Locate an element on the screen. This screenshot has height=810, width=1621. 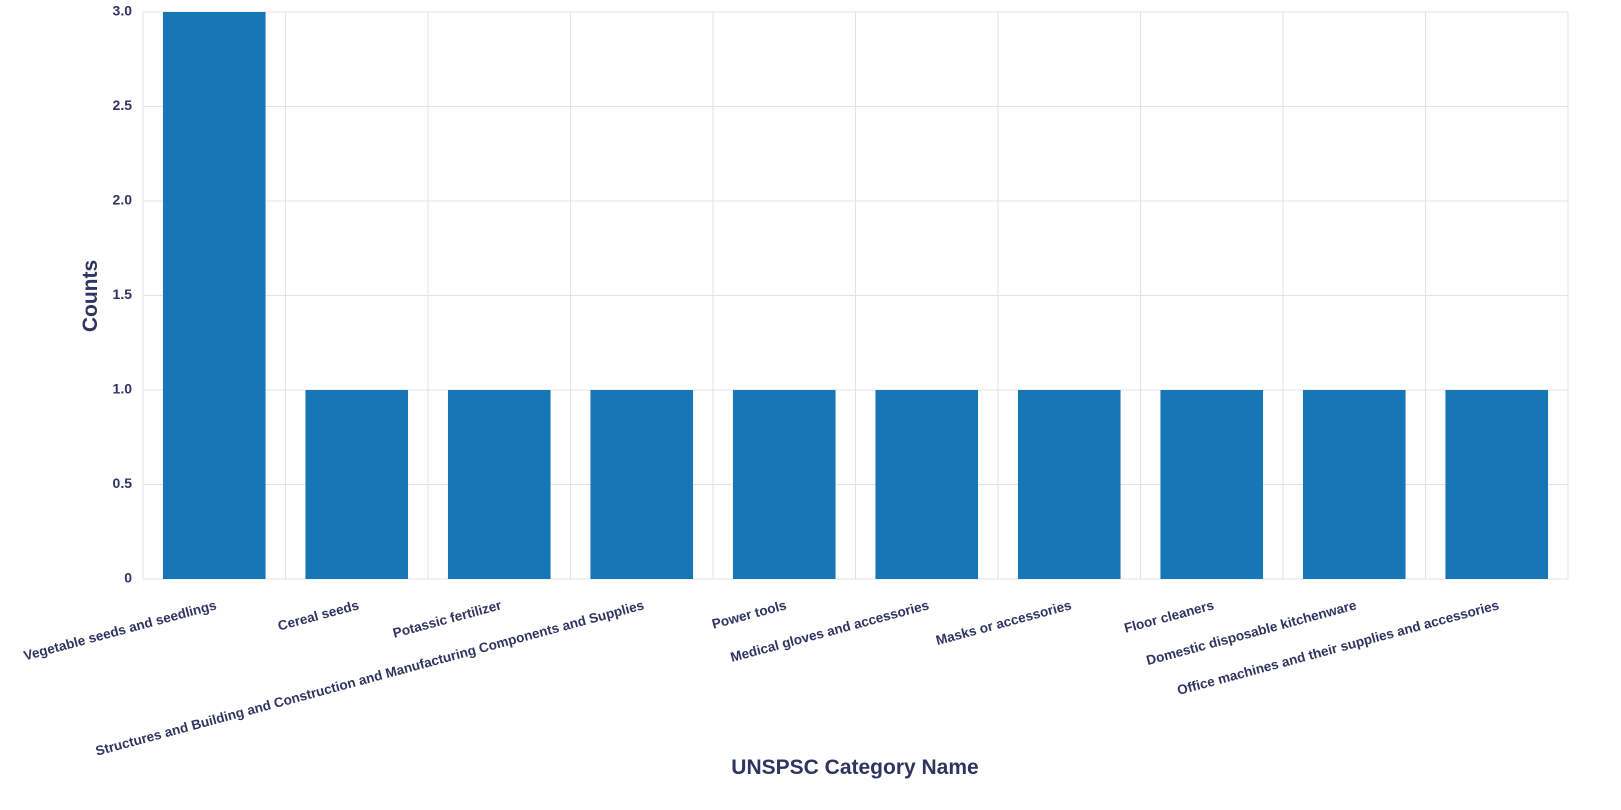
x-tick-label: Power tools is located at coordinates (749, 614).